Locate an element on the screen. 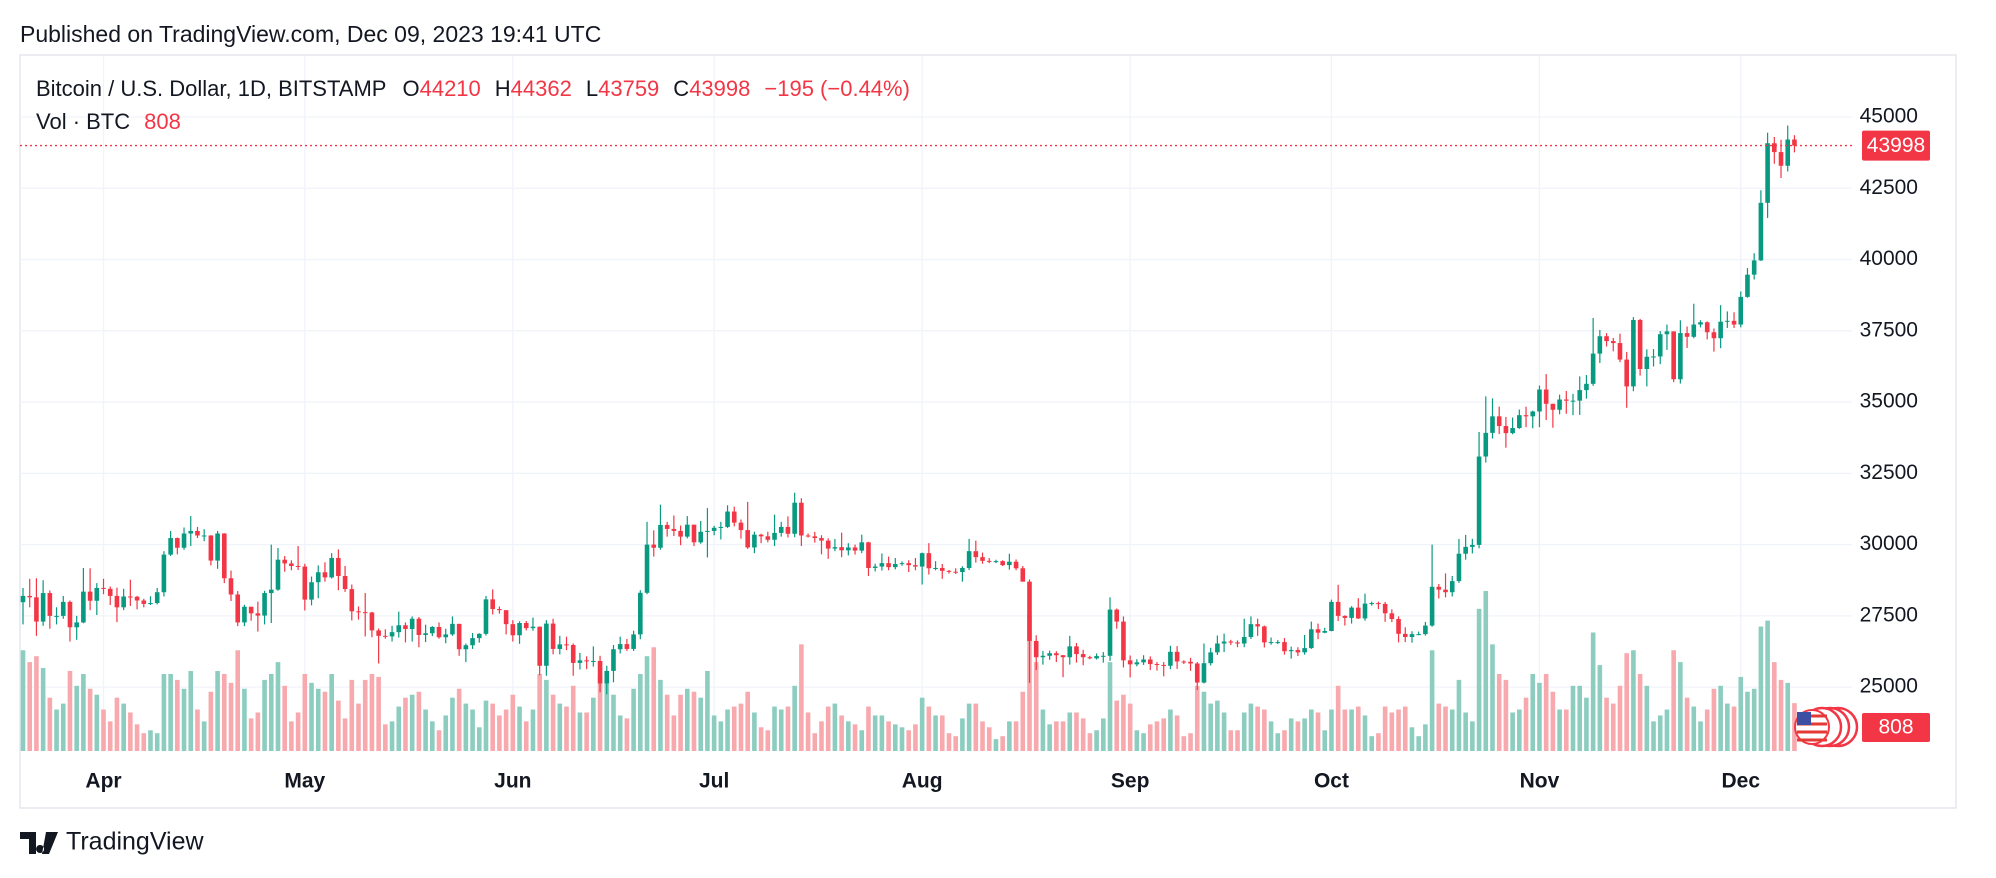 Image resolution: width=1996 pixels, height=878 pixels. last-price-tag is located at coordinates (1896, 145).